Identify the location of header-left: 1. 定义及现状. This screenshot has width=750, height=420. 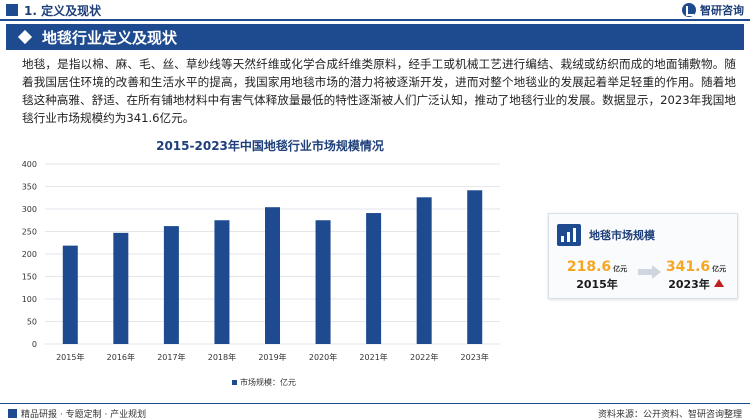
(50, 10).